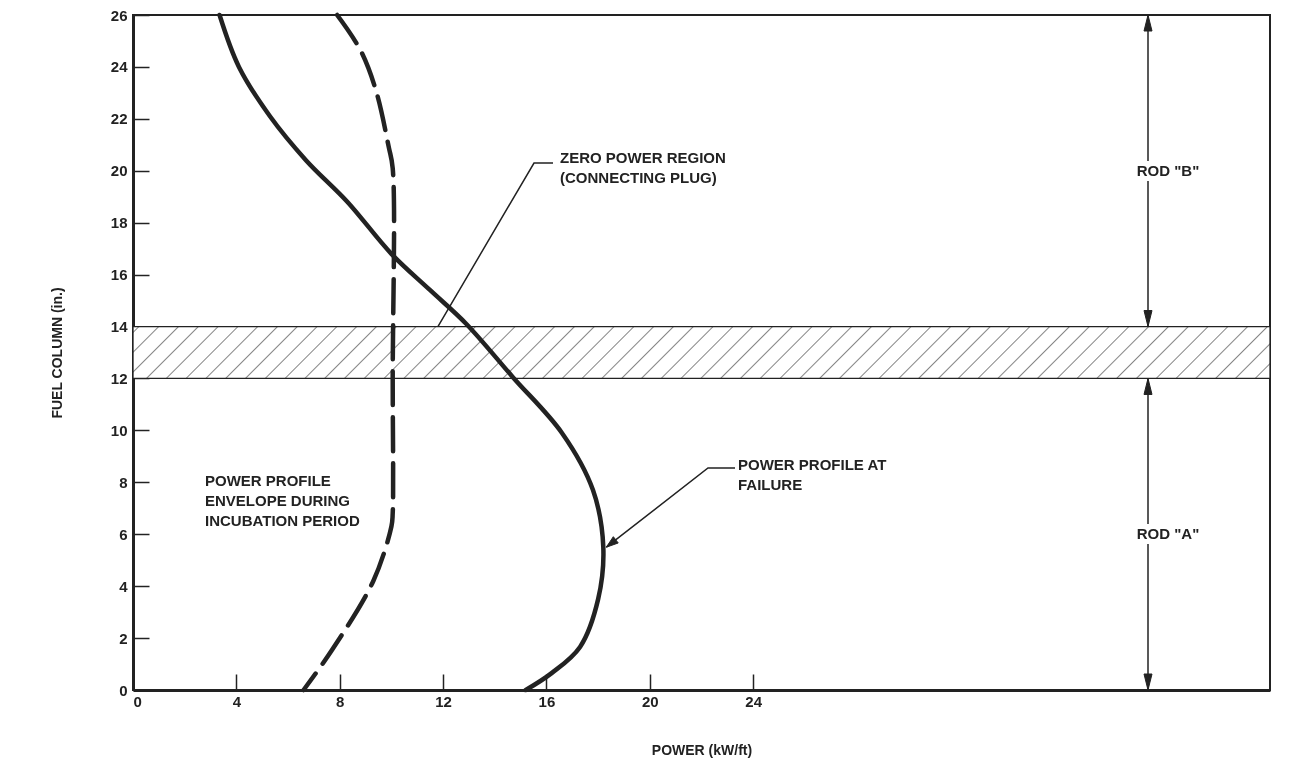 The height and width of the screenshot is (776, 1291). I want to click on band-label: ZERO POWER REGION (CONNECTING PLUG), so click(643, 168).